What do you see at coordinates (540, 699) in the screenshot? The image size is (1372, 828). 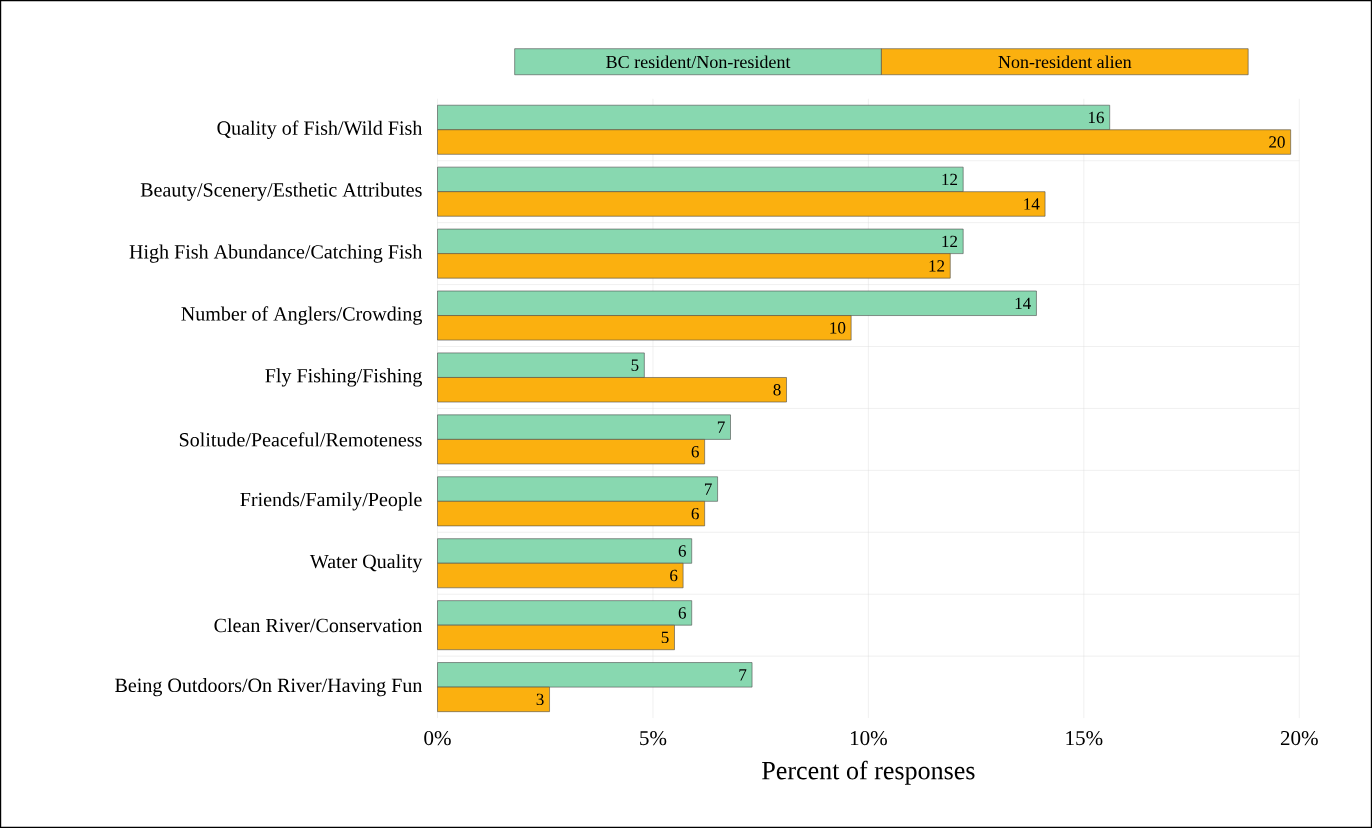 I see `data-label: 3` at bounding box center [540, 699].